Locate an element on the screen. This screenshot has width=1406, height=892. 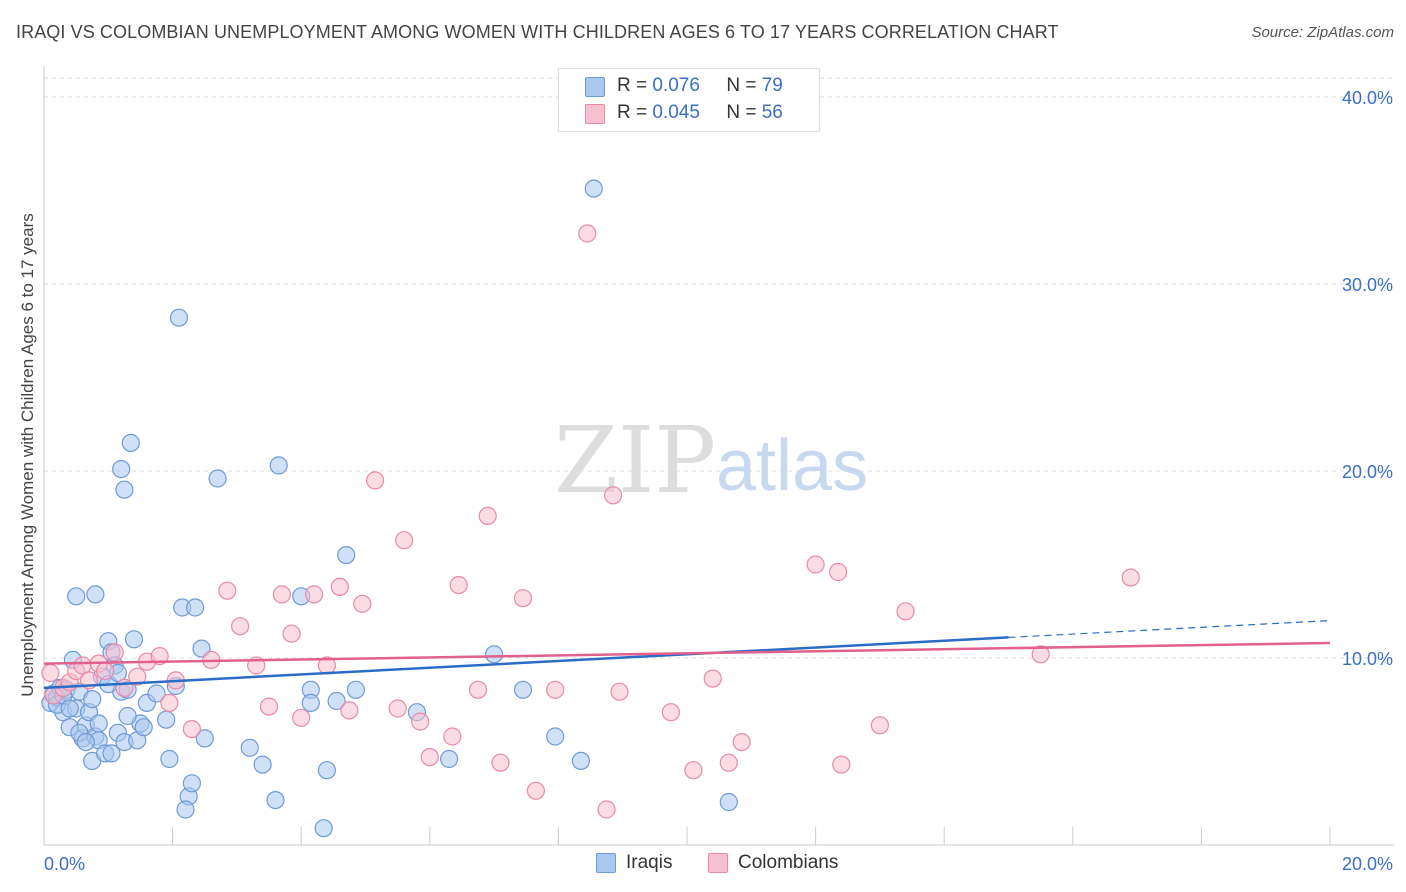
n-value-colombians: 56 is located at coordinates (772, 112).